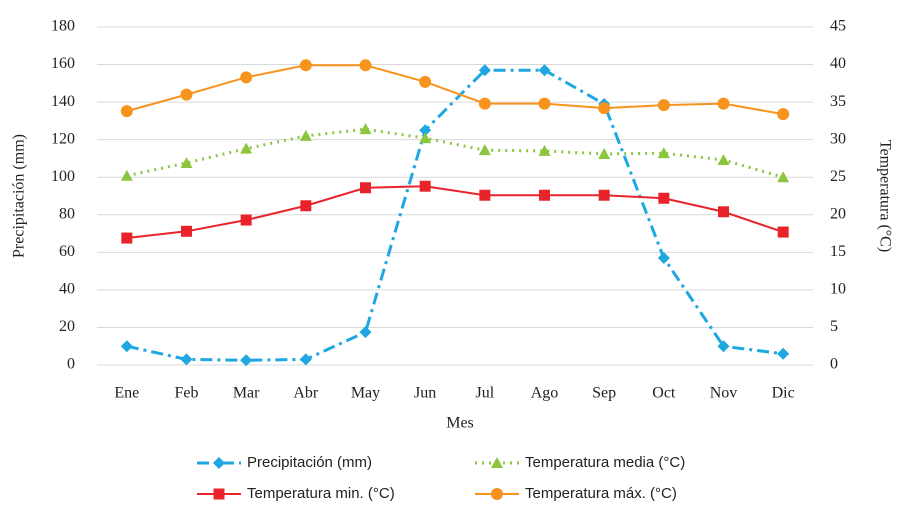 This screenshot has height=509, width=898. I want to click on legend-label: Temperatura media (°C), so click(605, 462).